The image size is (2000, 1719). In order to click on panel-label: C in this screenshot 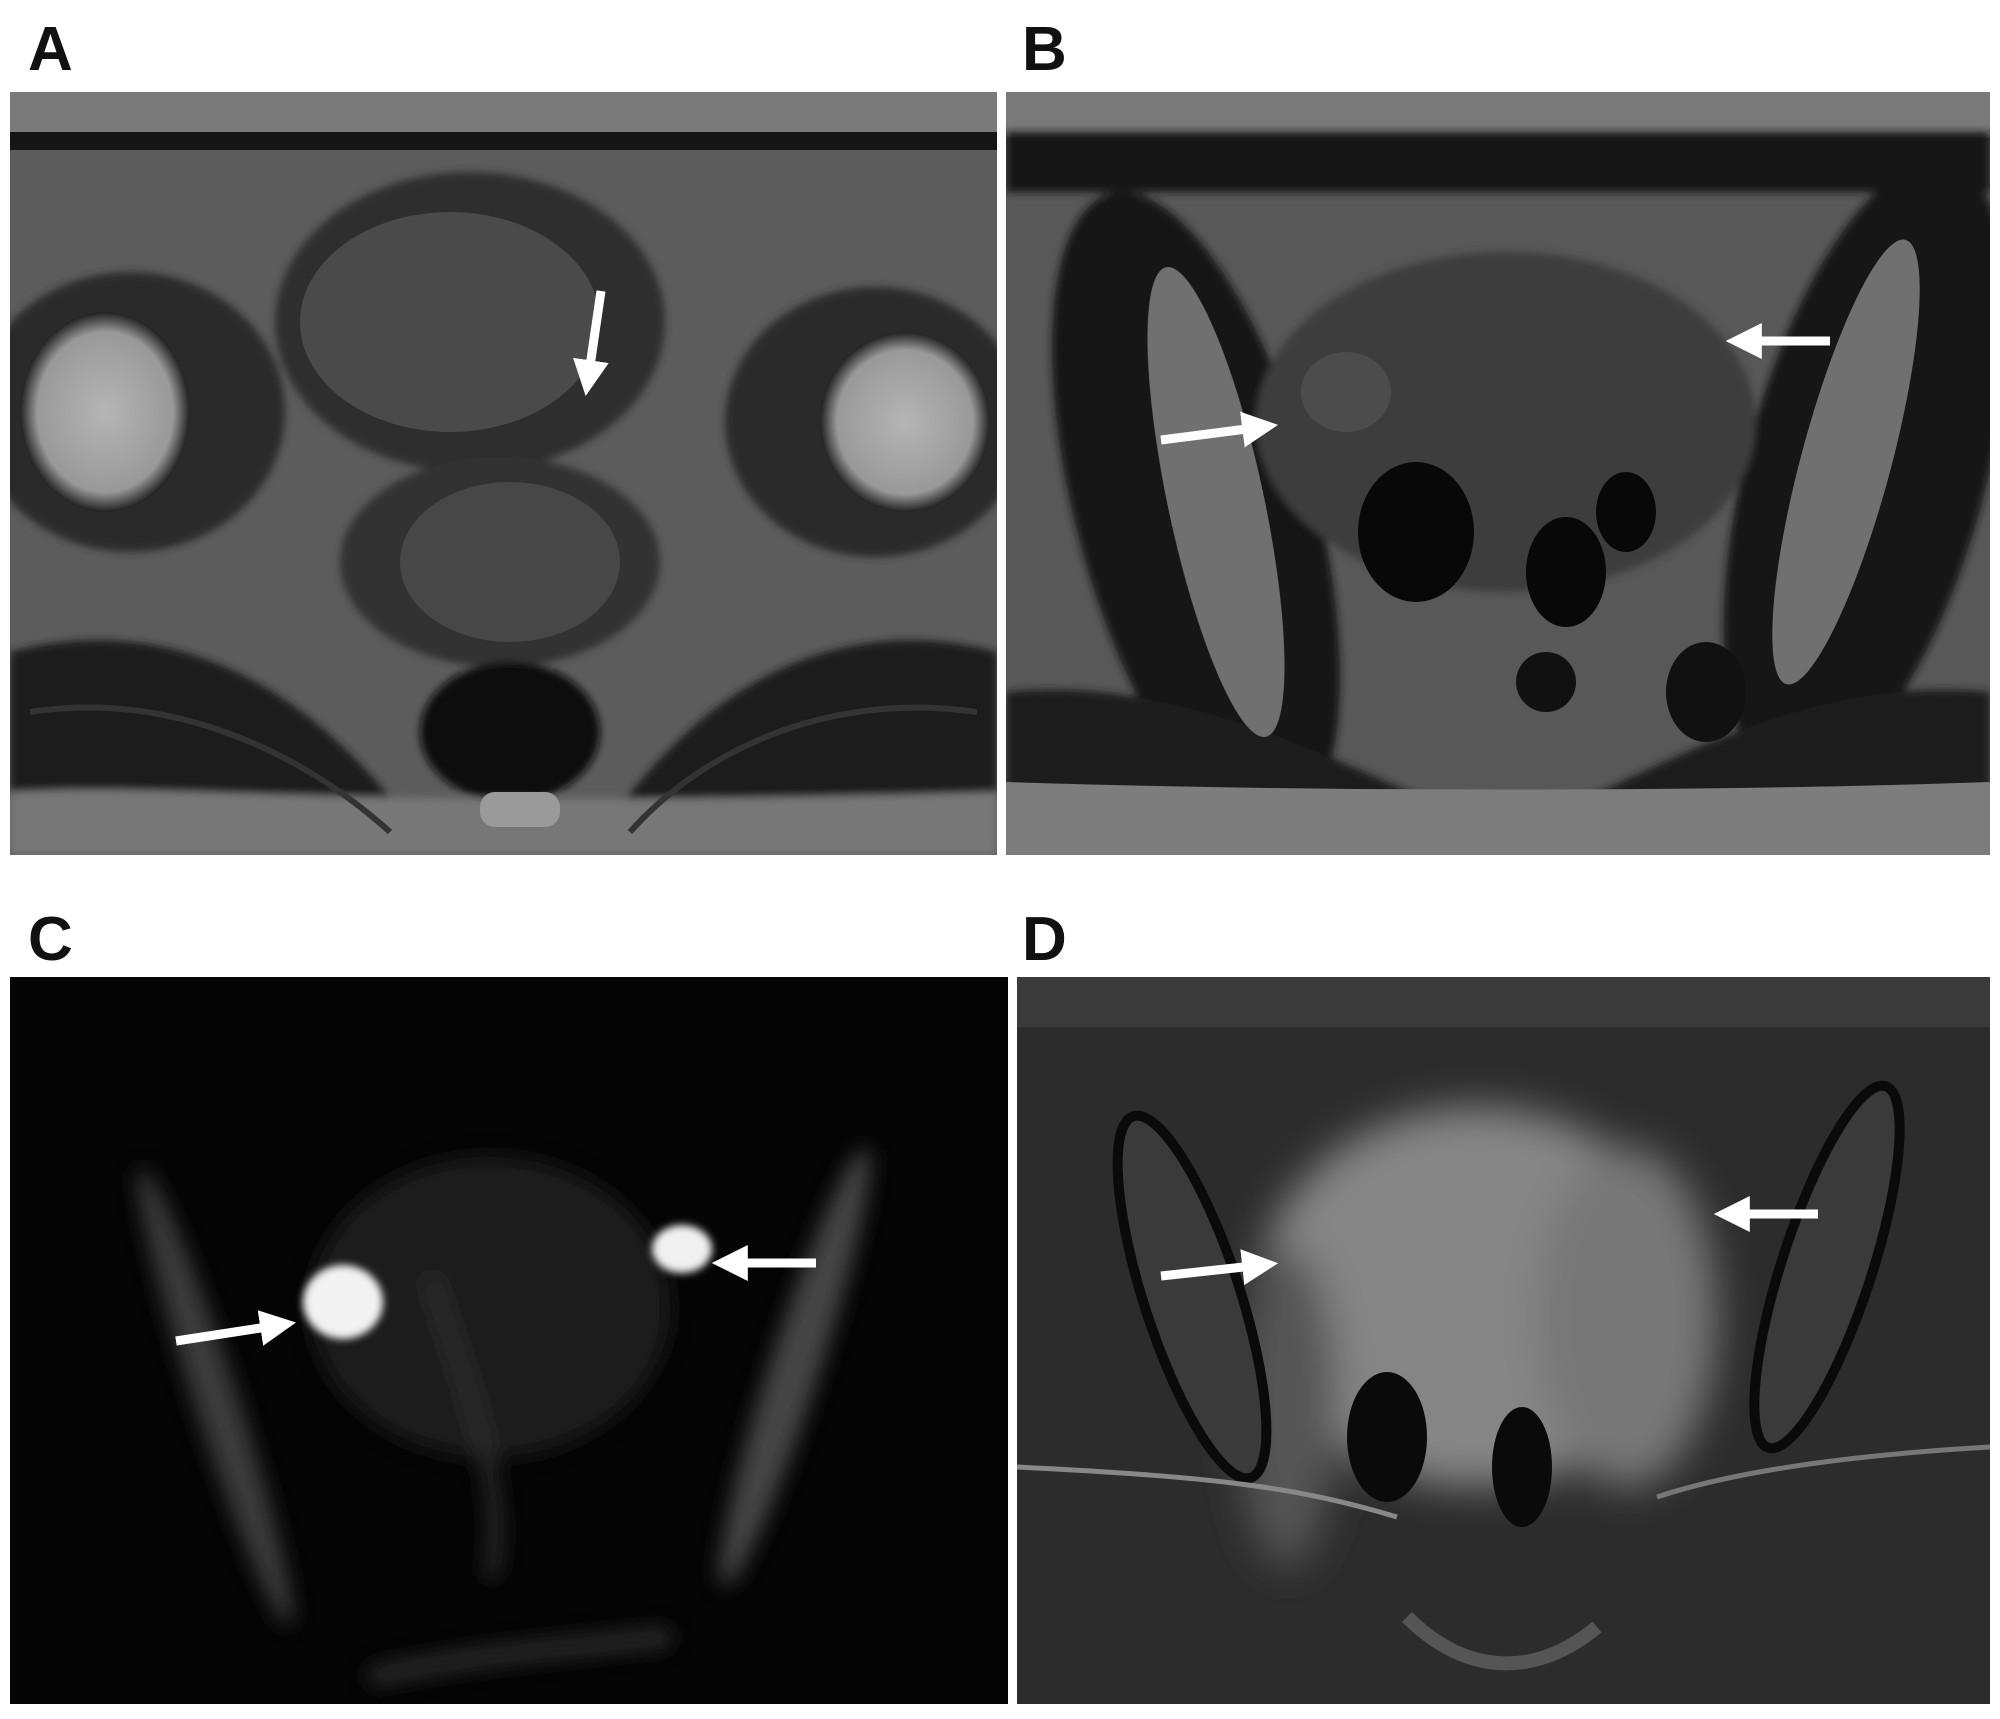, I will do `click(50, 939)`.